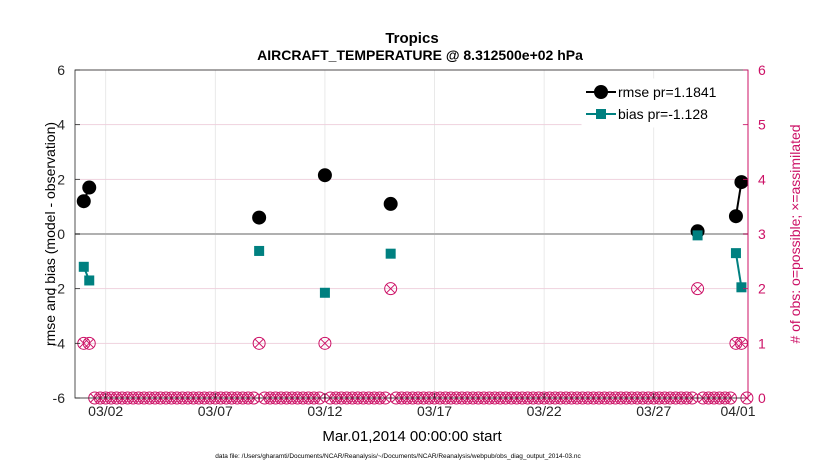  Describe the element at coordinates (434, 411) in the screenshot. I see `x-tick-label: 03/17` at that location.